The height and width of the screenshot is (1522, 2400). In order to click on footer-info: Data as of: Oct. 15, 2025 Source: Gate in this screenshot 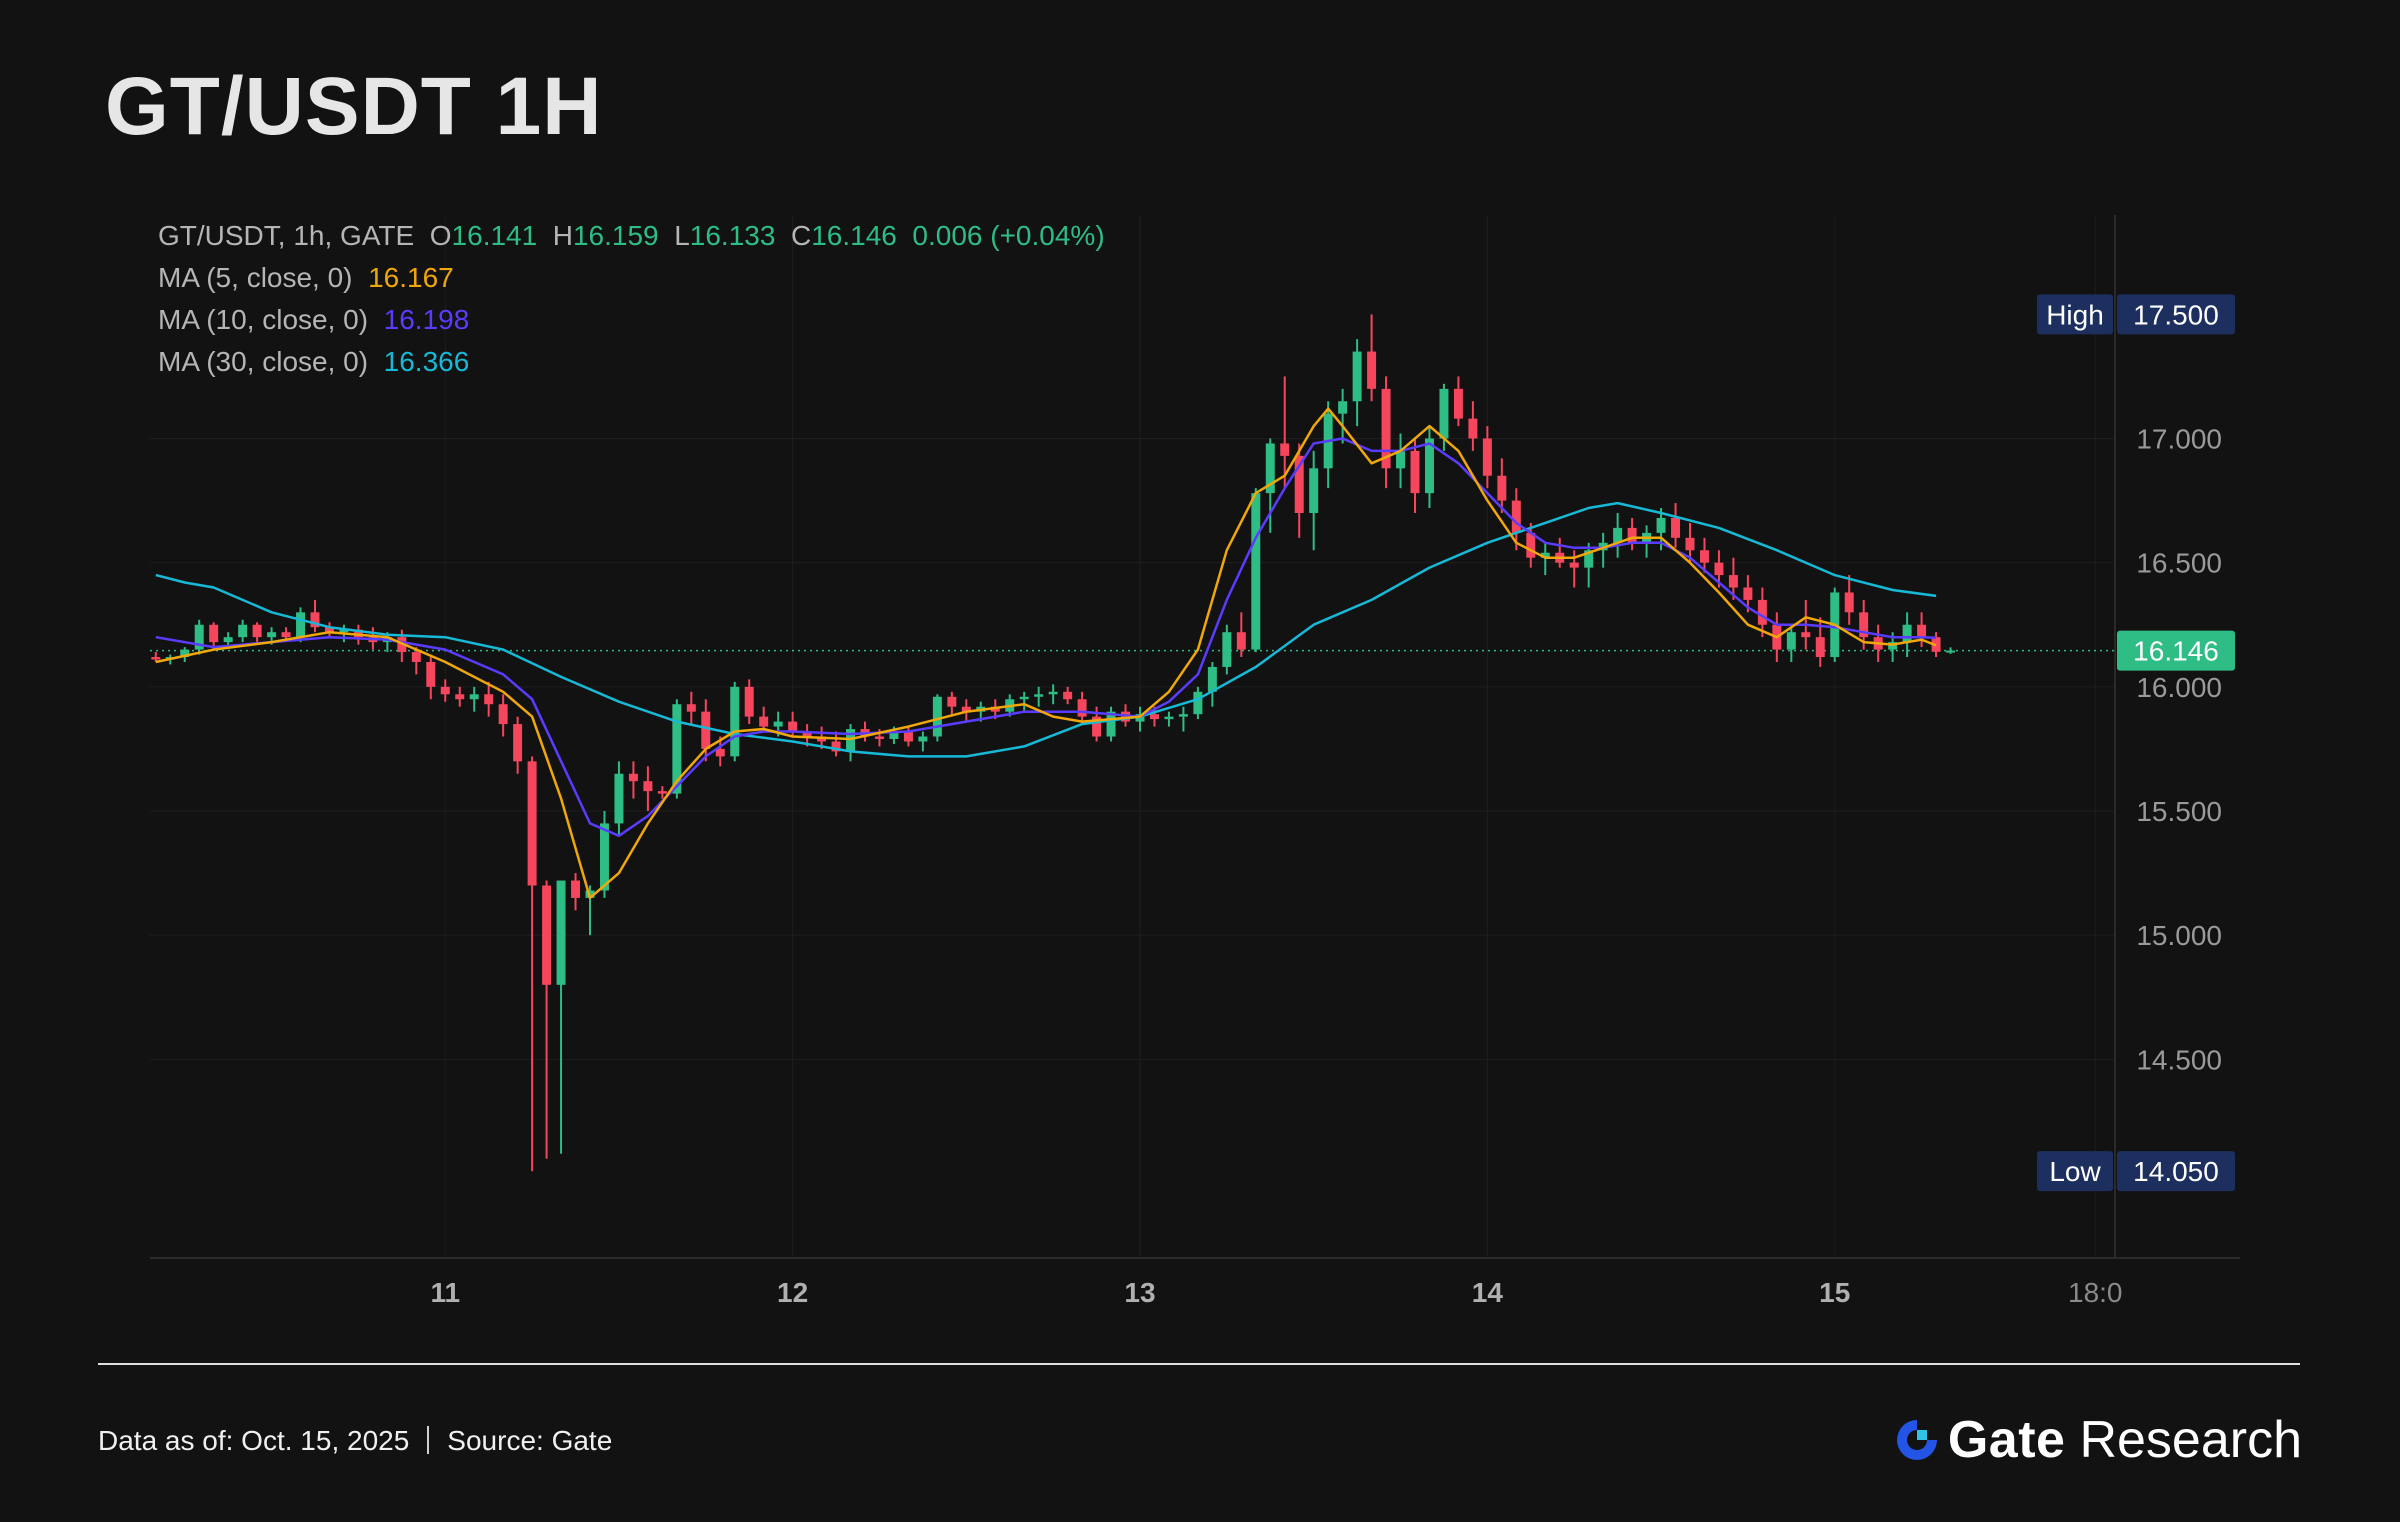, I will do `click(355, 1441)`.